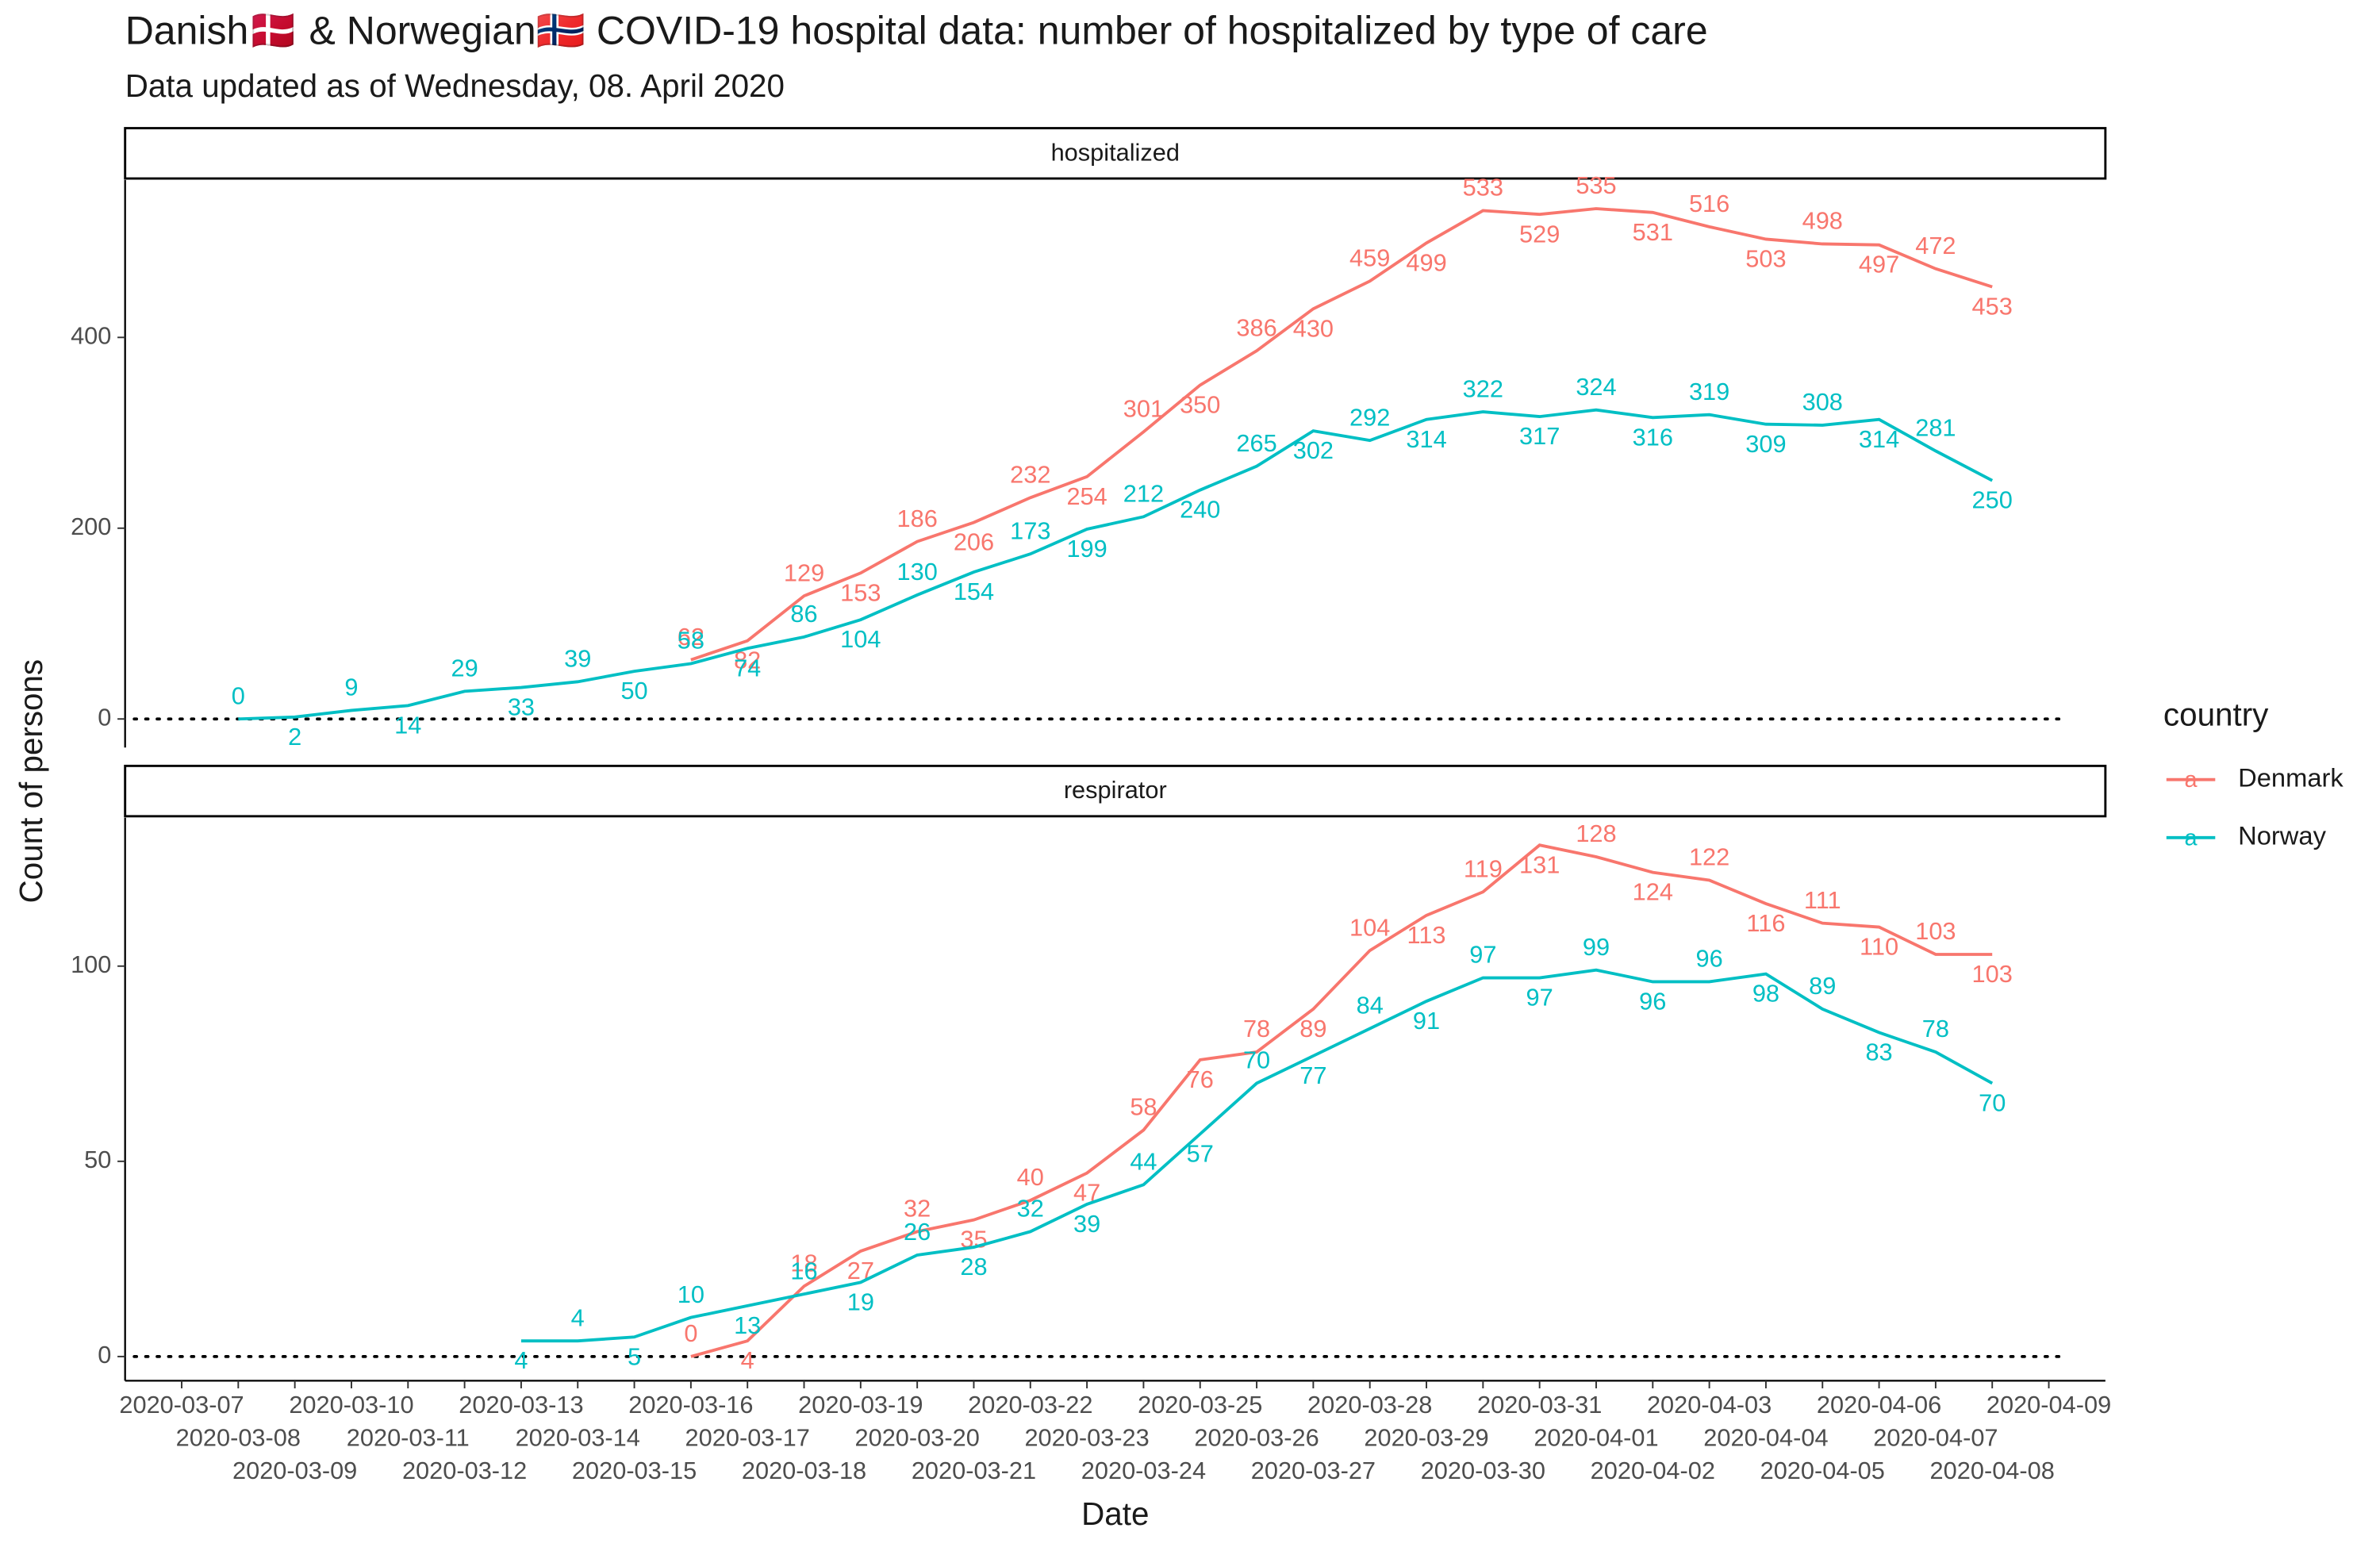  What do you see at coordinates (633, 690) in the screenshot?
I see `data-label: 50` at bounding box center [633, 690].